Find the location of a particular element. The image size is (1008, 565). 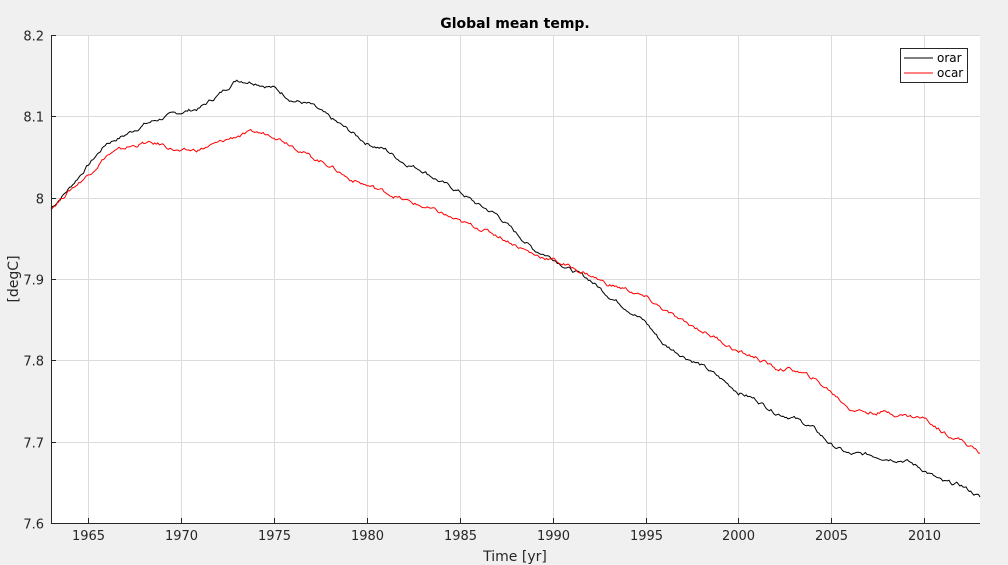

x-tick-label: 1975 is located at coordinates (274, 536).